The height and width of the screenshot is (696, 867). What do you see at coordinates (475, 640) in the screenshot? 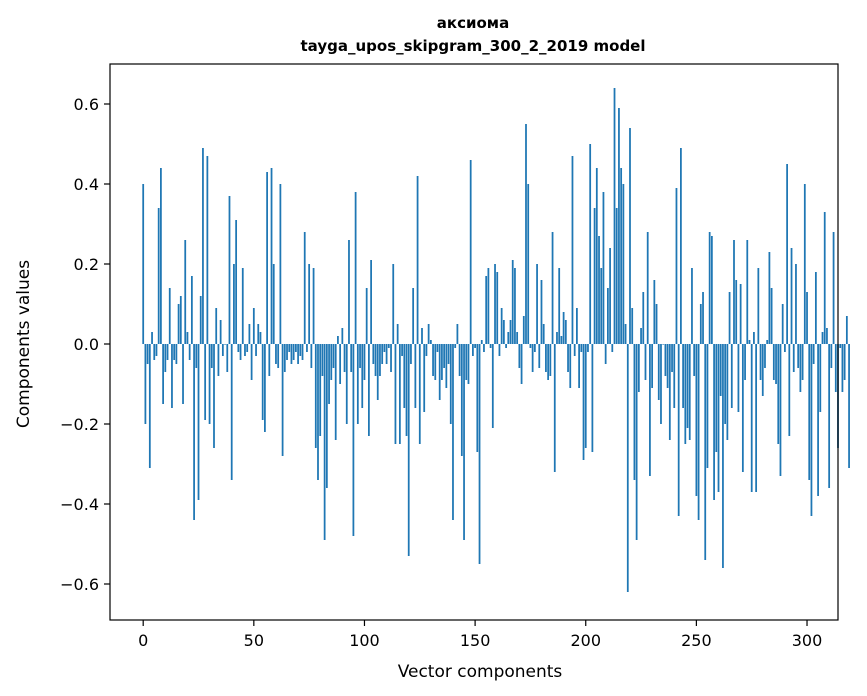
I see `x-tick-label: 150` at bounding box center [475, 640].